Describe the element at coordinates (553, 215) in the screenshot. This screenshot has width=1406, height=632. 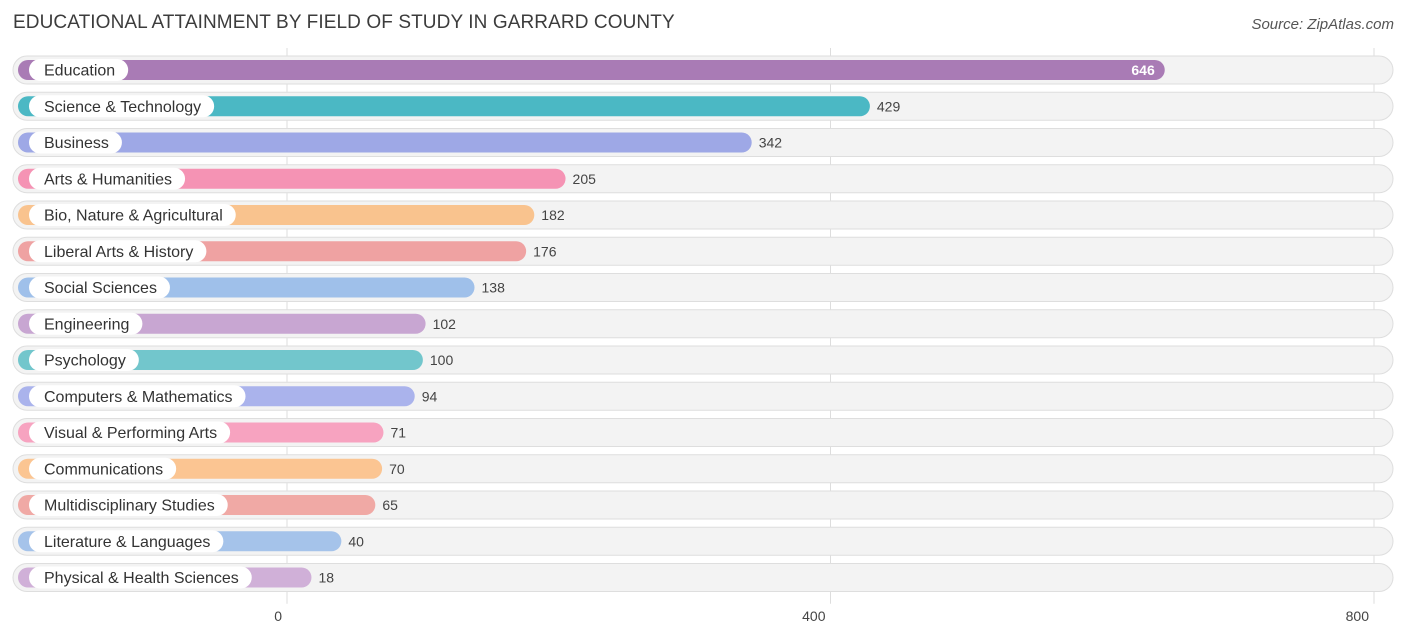
I see `value-label: 182` at that location.